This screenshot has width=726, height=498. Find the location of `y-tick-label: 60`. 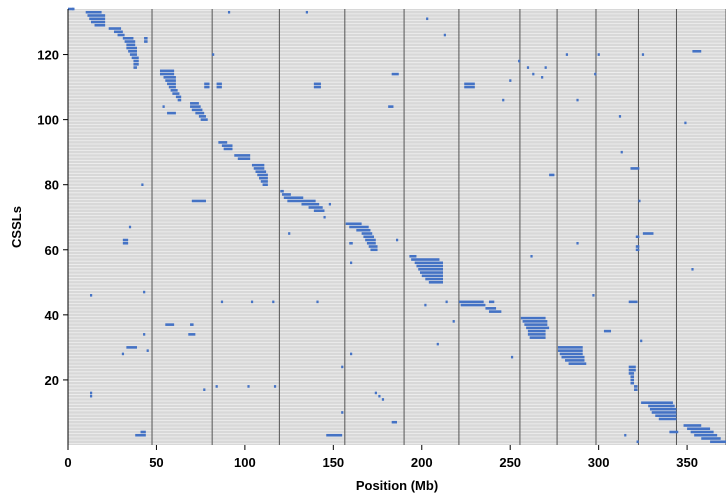

y-tick-label: 60 is located at coordinates (52, 250).